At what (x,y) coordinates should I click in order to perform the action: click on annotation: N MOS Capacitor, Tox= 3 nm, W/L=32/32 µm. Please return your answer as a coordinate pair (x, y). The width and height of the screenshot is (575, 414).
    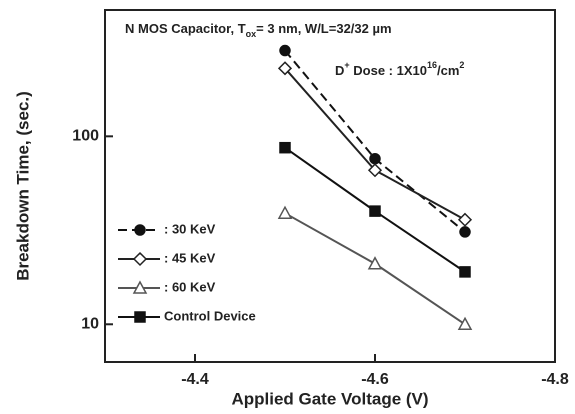
    Looking at the image, I should click on (258, 30).